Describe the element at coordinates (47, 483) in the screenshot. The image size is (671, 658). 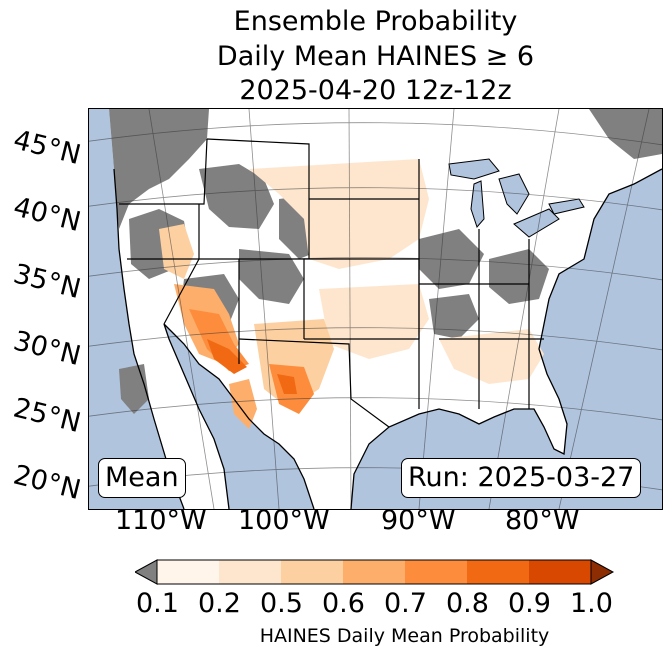
I see `lat-label-20: 20°N` at that location.